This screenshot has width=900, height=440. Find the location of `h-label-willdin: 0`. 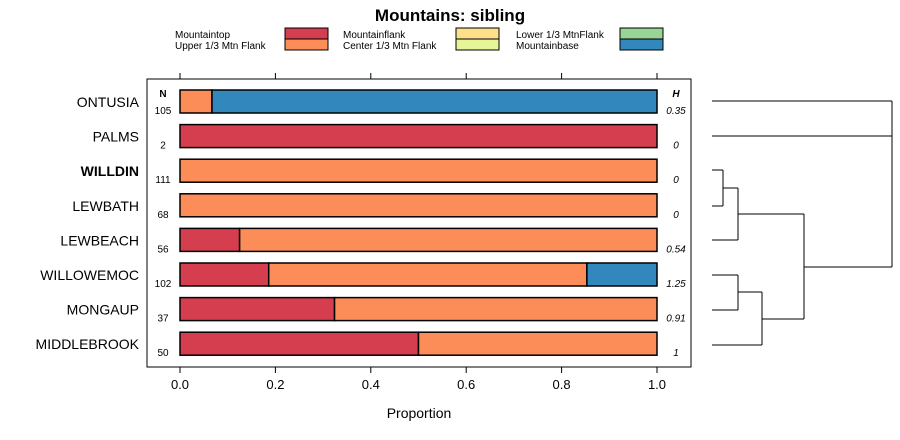

h-label-willdin: 0 is located at coordinates (676, 180).